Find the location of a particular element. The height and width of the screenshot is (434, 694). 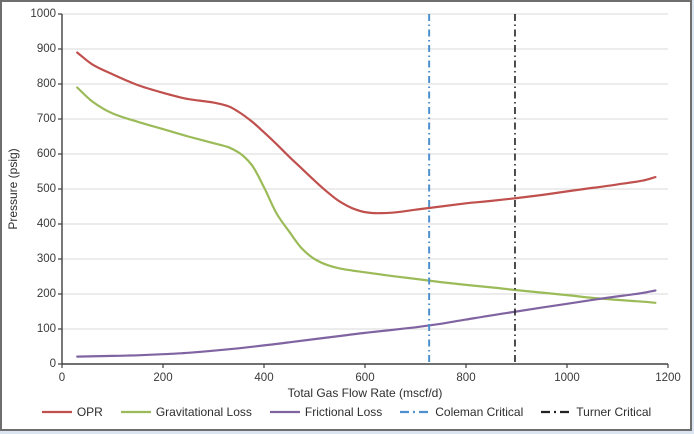

legend-marker-frictional-loss-icon is located at coordinates (284, 412).